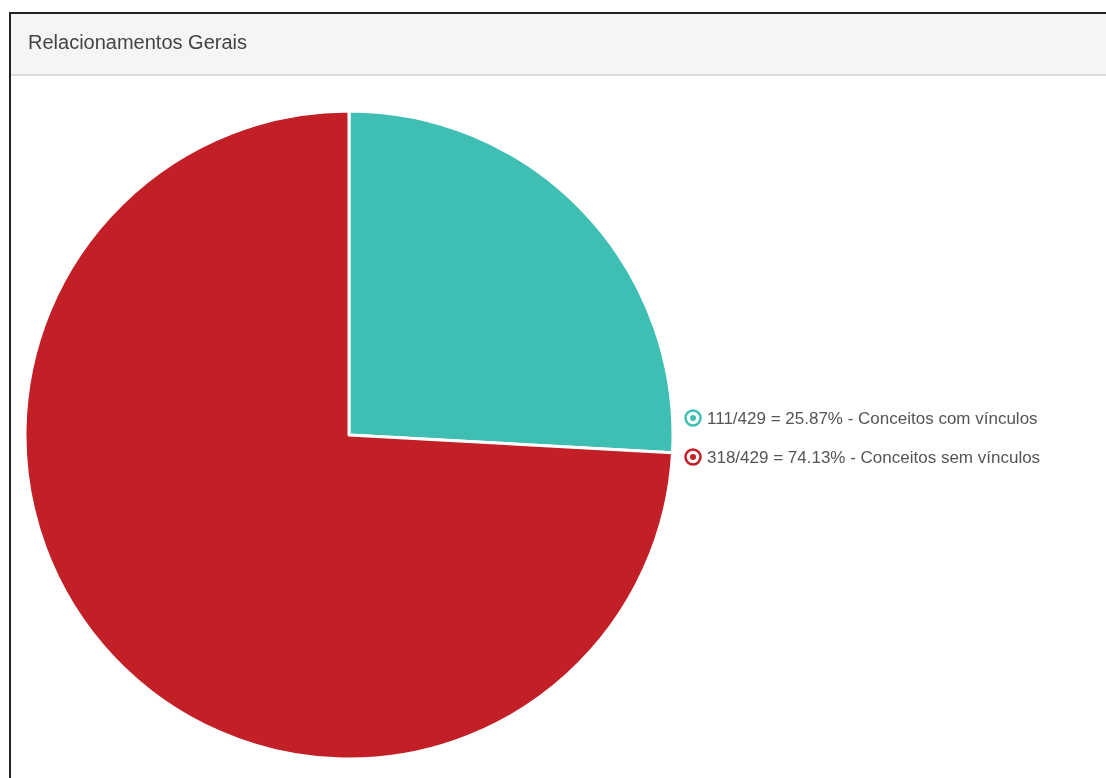 This screenshot has height=778, width=1106. I want to click on legend-label: 111/429 = 25.87% - Conceitos com vínculos, so click(872, 418).